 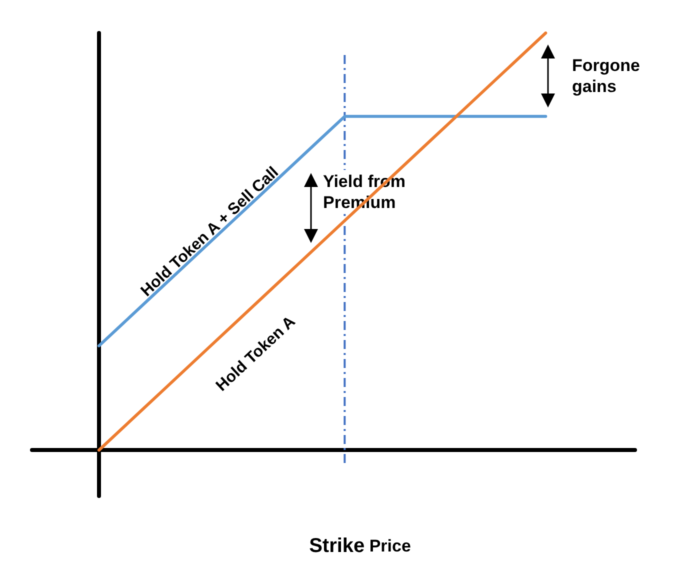 I want to click on x-axis-title: Strike Price, so click(x=360, y=546).